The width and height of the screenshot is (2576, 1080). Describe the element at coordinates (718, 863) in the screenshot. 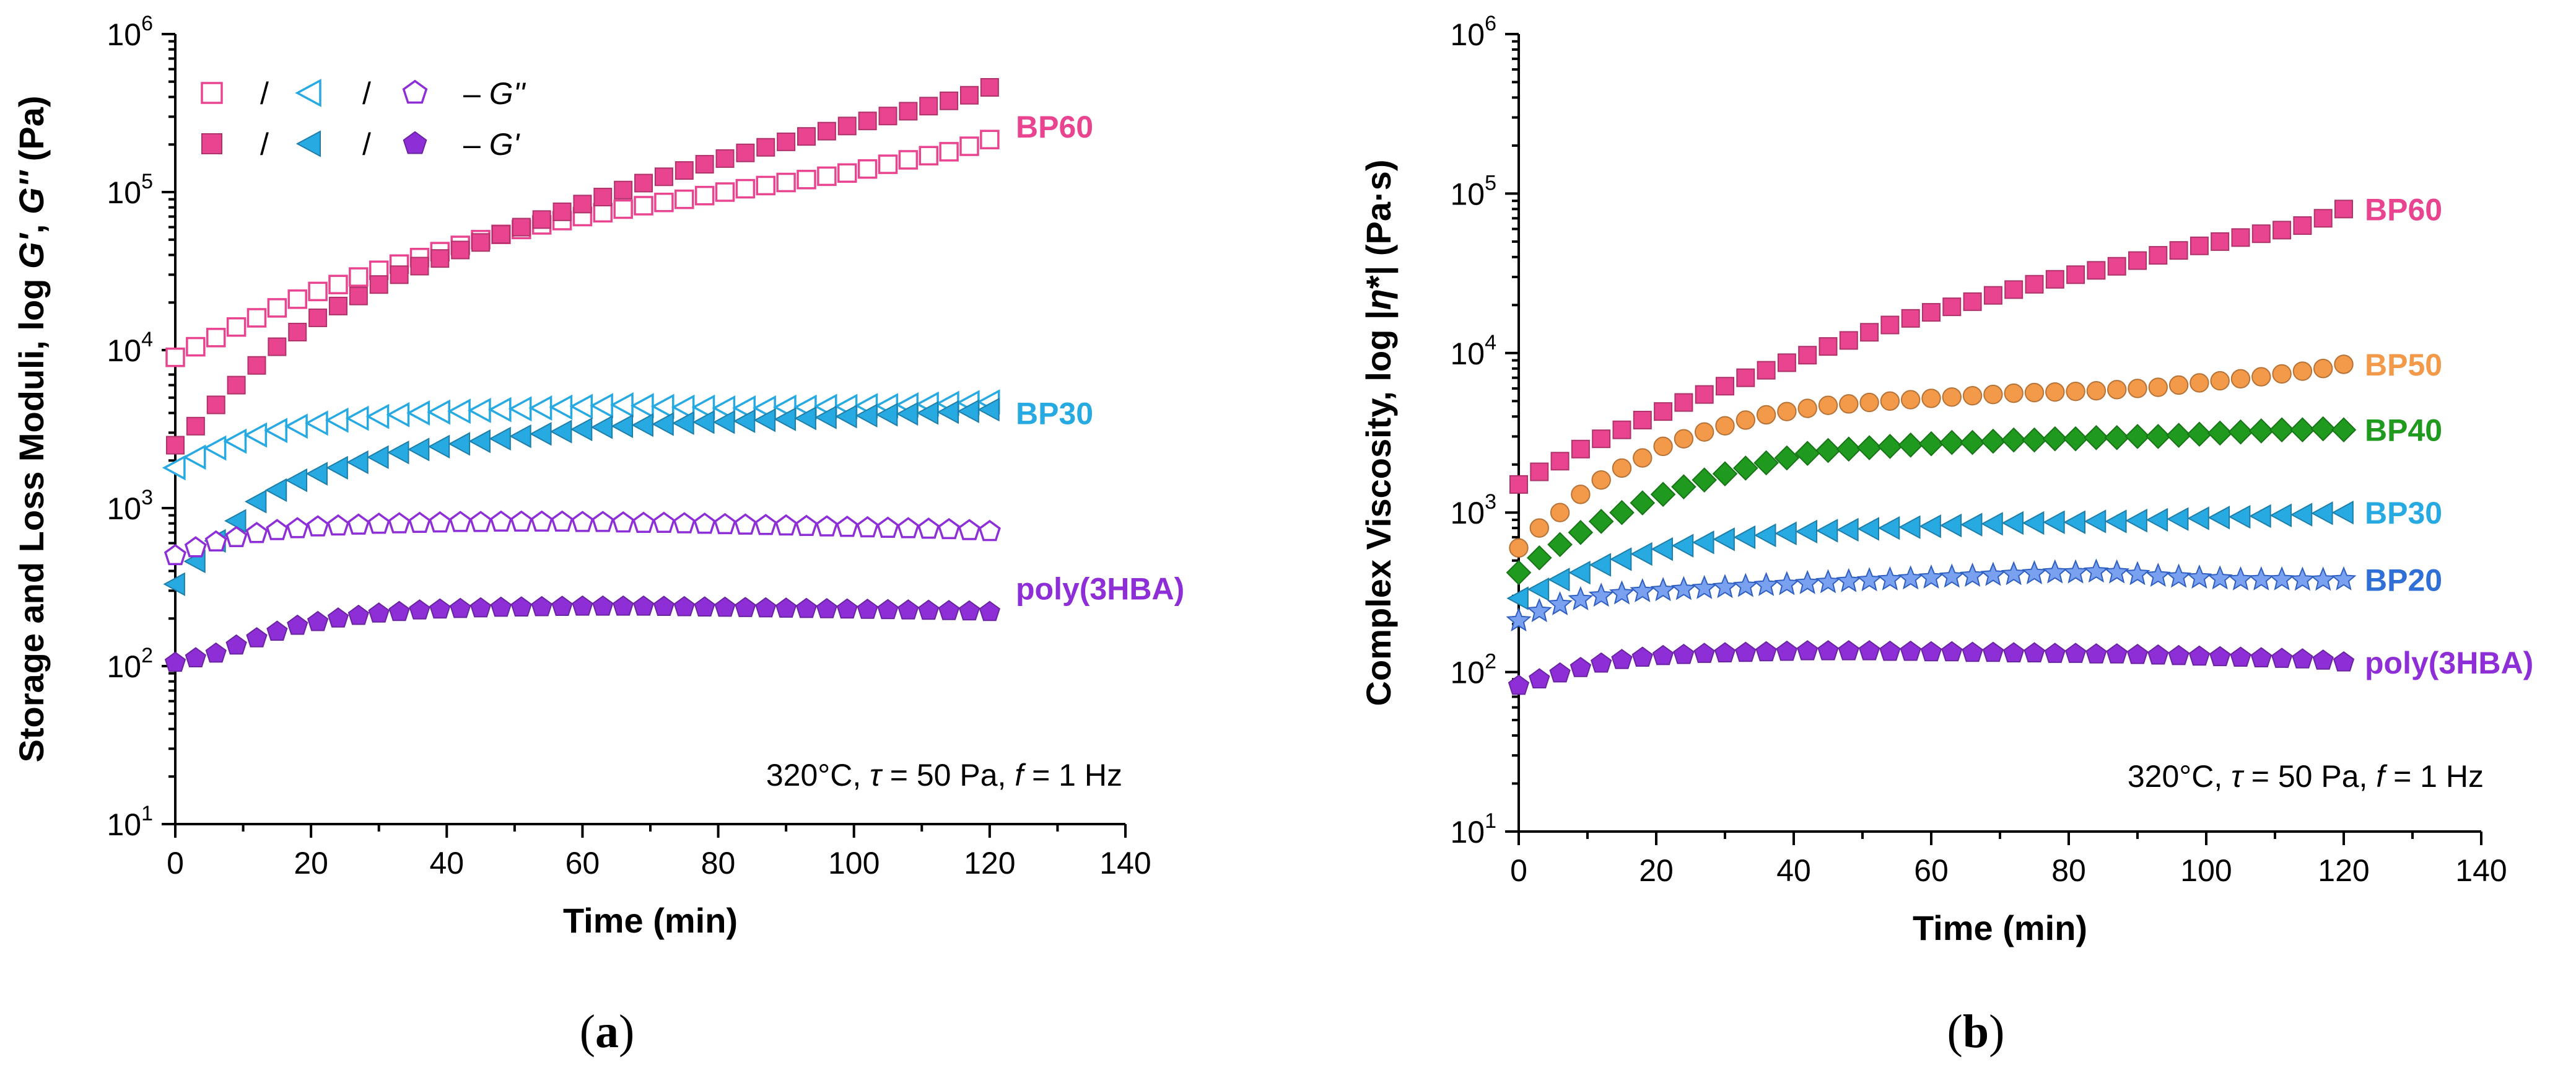

I see `x-tick-label: 80` at that location.